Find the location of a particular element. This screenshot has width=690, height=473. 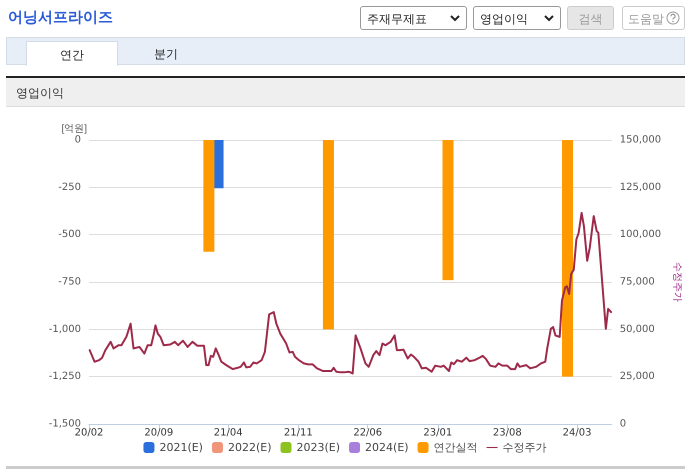

y-tick-label: -1,500 is located at coordinates (64, 424).